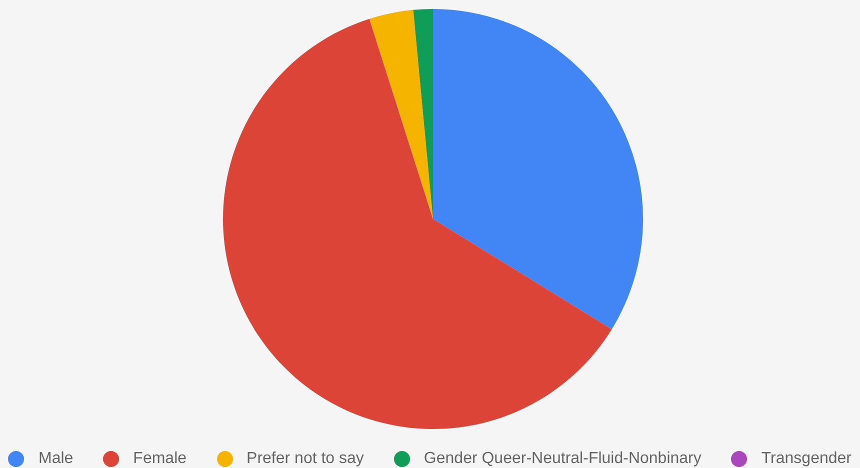 This screenshot has height=468, width=860. I want to click on legend-label: Female, so click(160, 459).